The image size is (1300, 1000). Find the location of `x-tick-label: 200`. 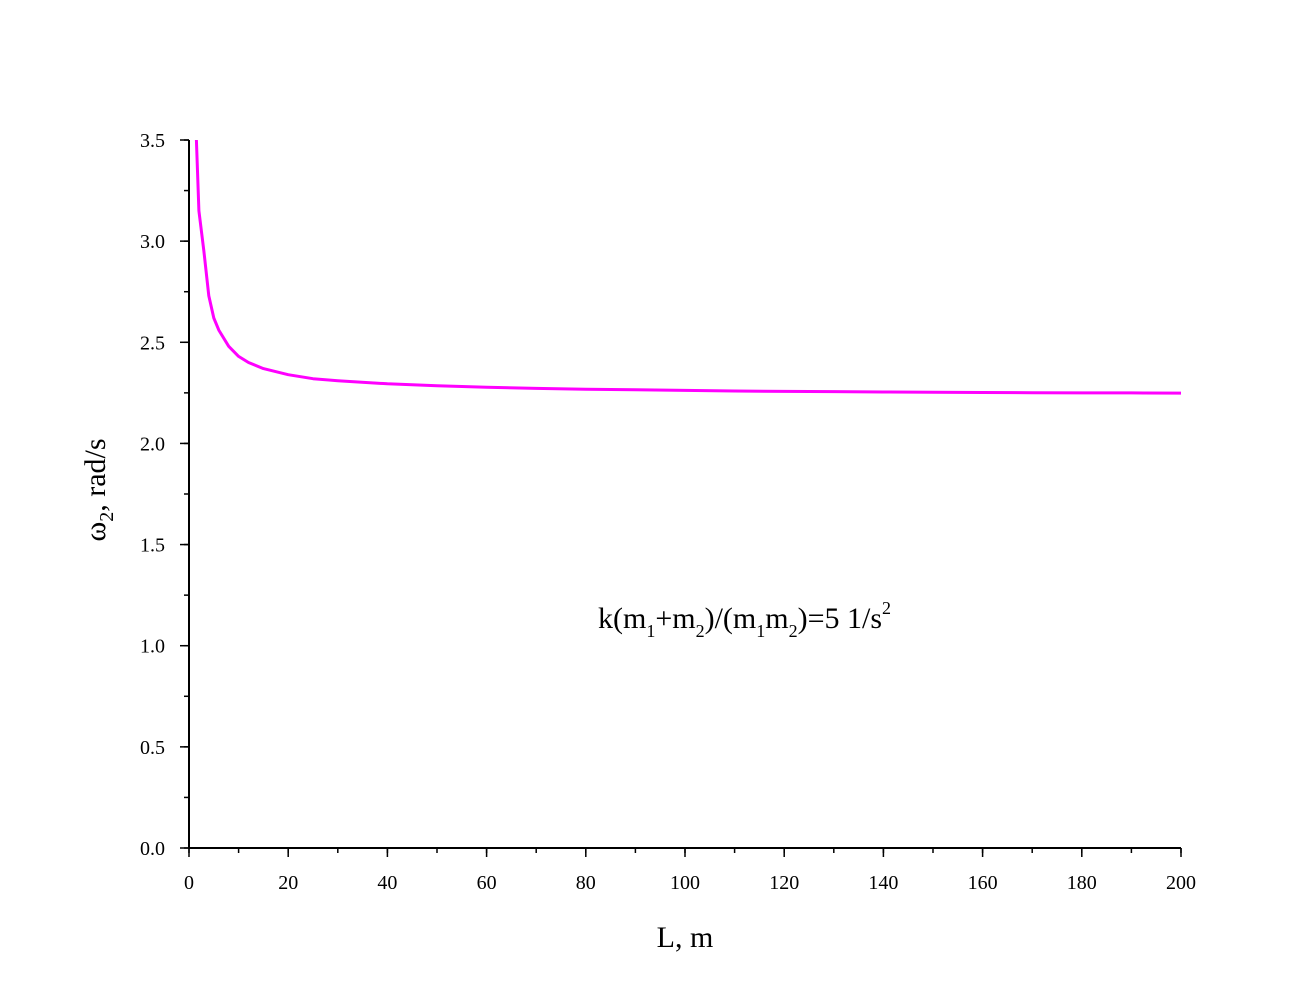

x-tick-label: 200 is located at coordinates (1181, 883).